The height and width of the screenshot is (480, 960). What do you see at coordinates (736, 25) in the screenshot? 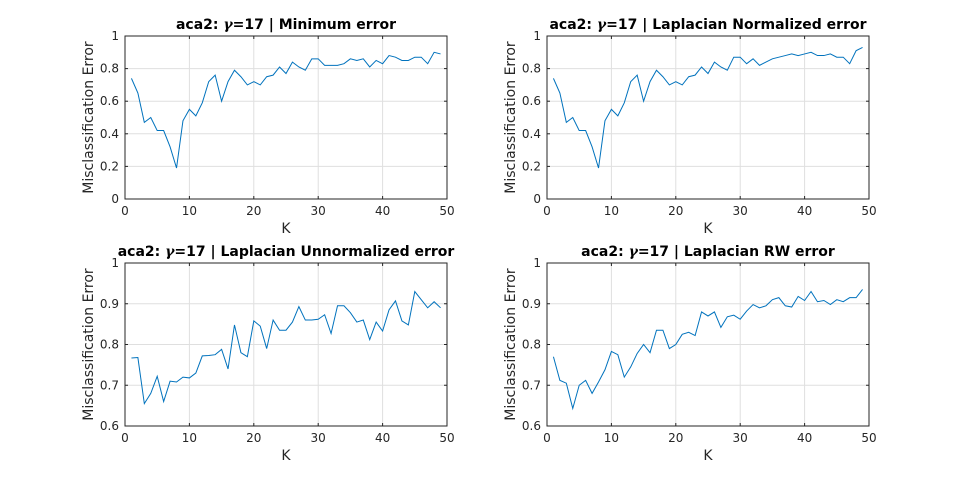
I see `chart-title-suffix: =17 | Laplacian Normalized error` at bounding box center [736, 25].